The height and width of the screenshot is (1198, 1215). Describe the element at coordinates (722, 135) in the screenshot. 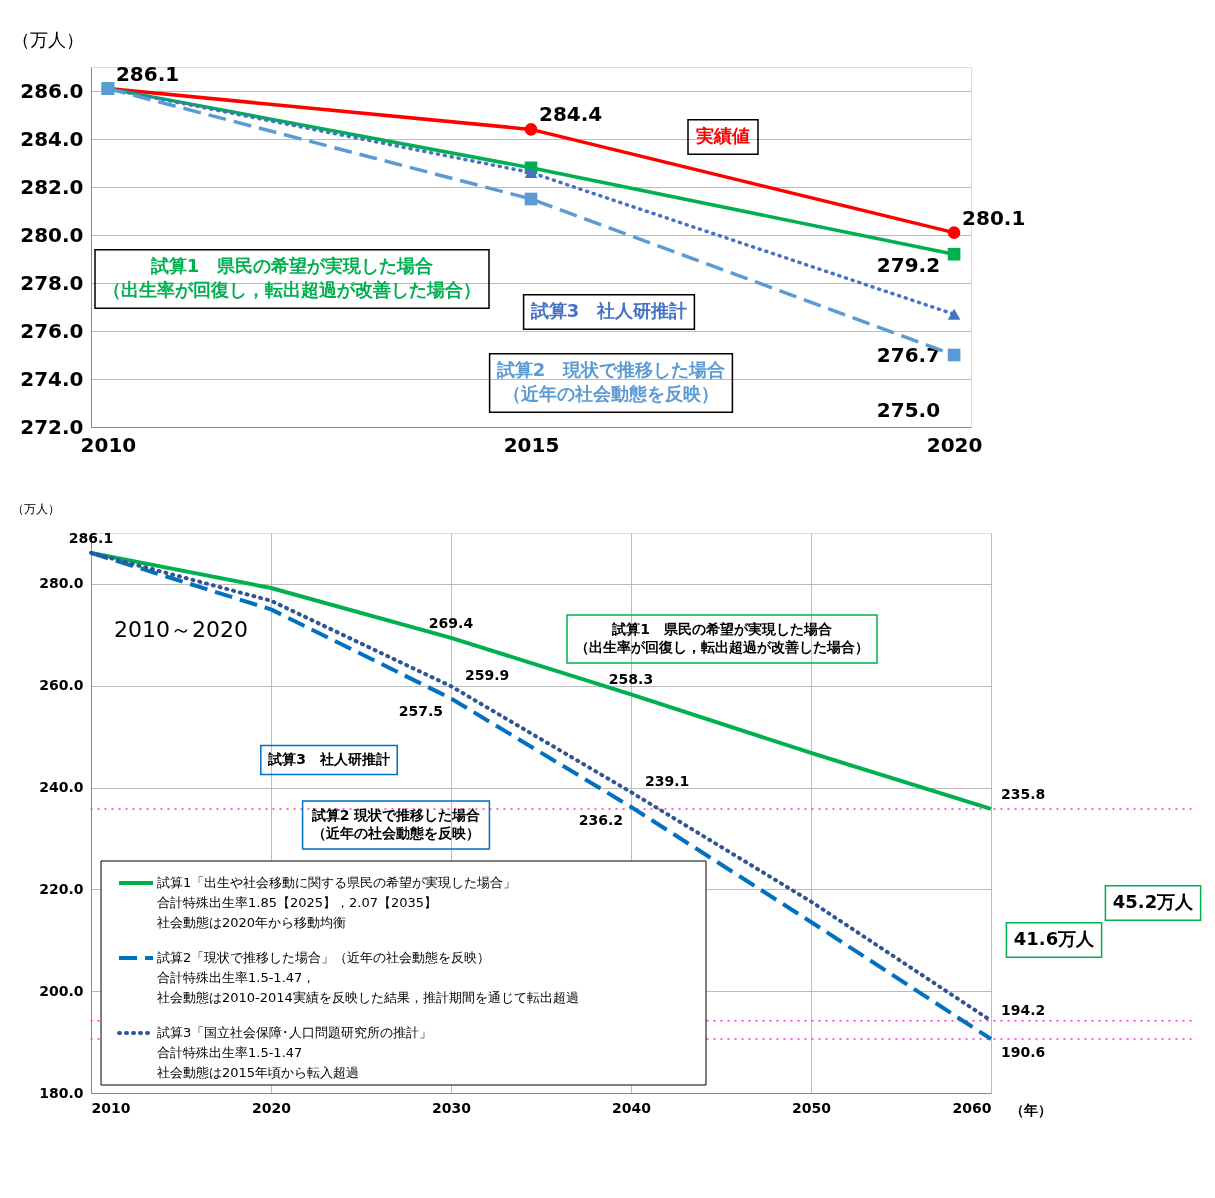

I see `series-label: 実績値` at that location.